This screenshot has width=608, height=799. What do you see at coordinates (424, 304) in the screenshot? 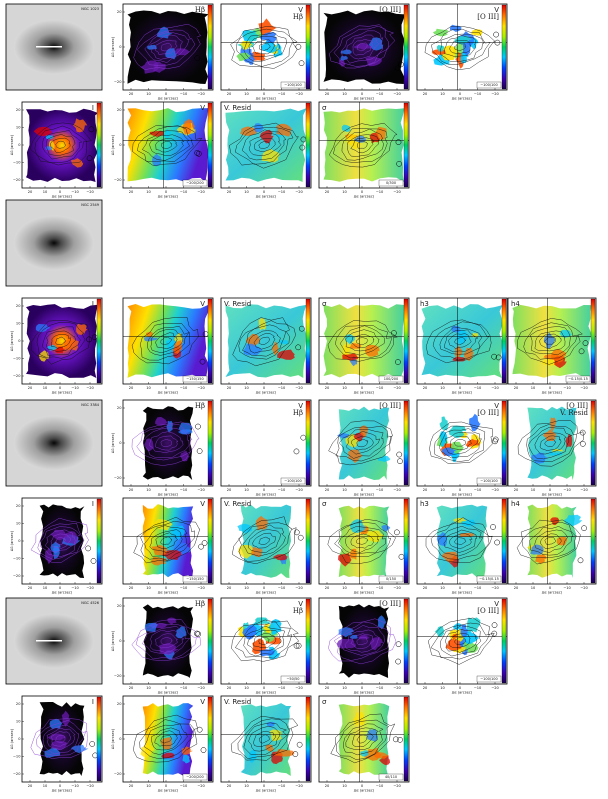
I see `panel-label: h3` at bounding box center [424, 304].